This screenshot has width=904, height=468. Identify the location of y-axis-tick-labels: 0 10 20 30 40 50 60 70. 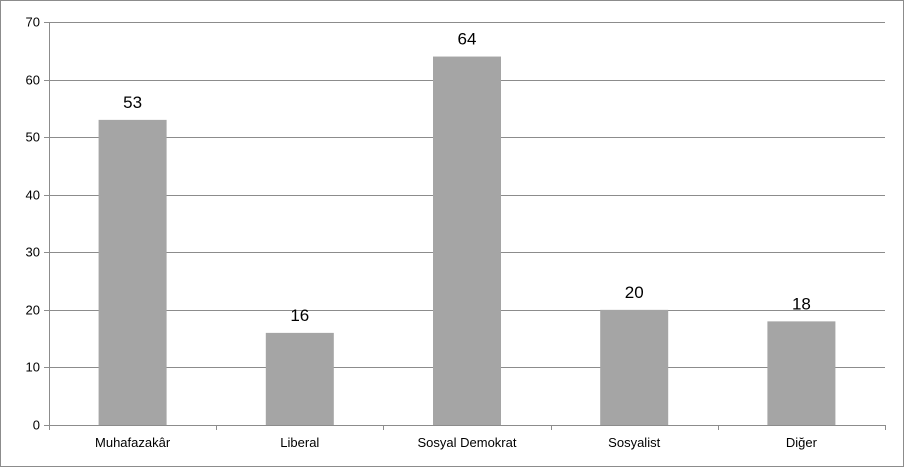
(33, 224).